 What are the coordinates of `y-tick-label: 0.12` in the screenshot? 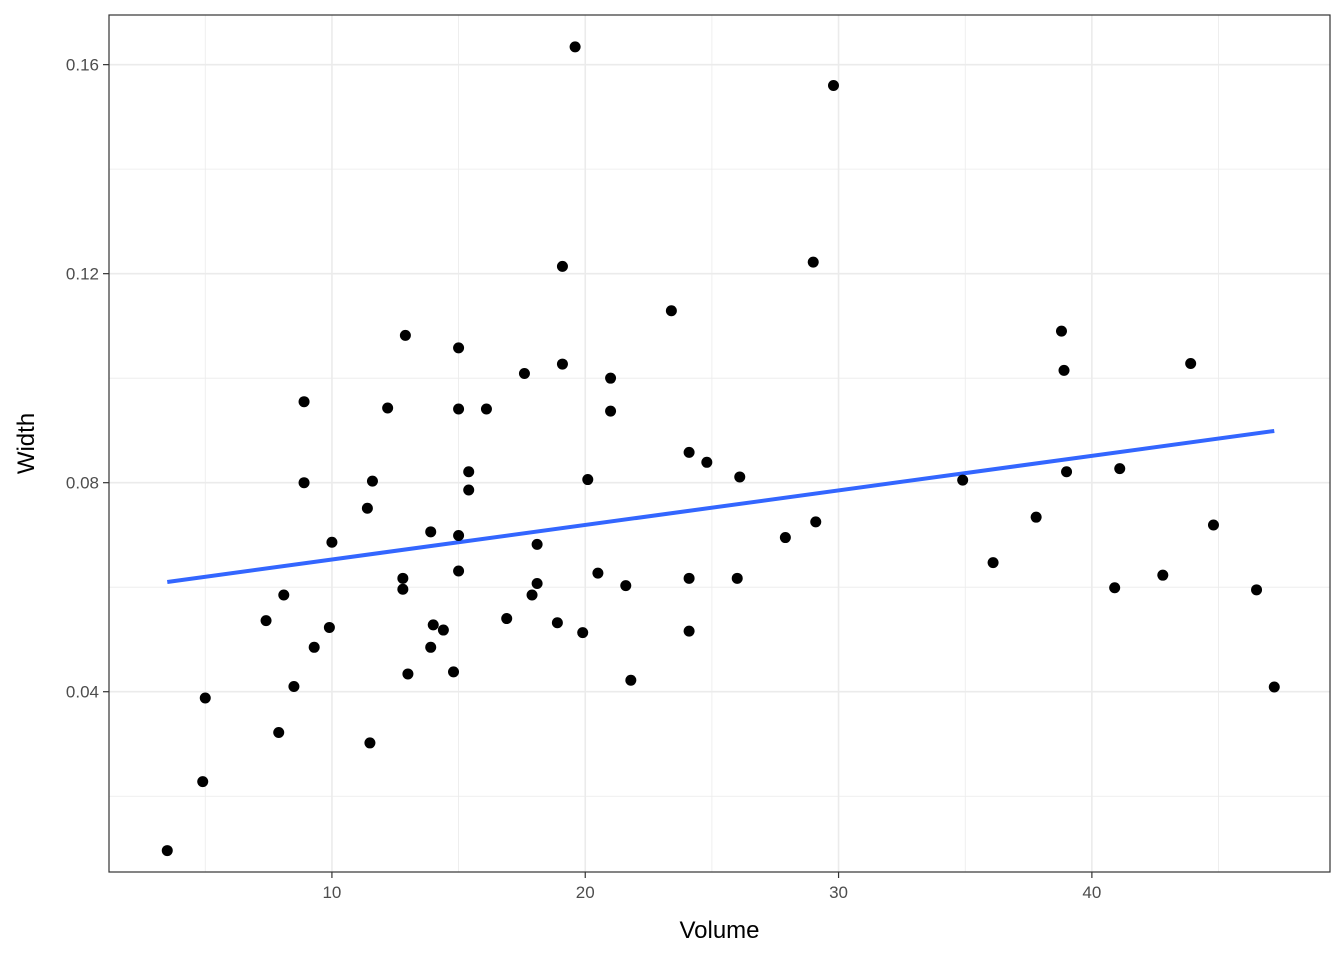 It's located at (82, 274).